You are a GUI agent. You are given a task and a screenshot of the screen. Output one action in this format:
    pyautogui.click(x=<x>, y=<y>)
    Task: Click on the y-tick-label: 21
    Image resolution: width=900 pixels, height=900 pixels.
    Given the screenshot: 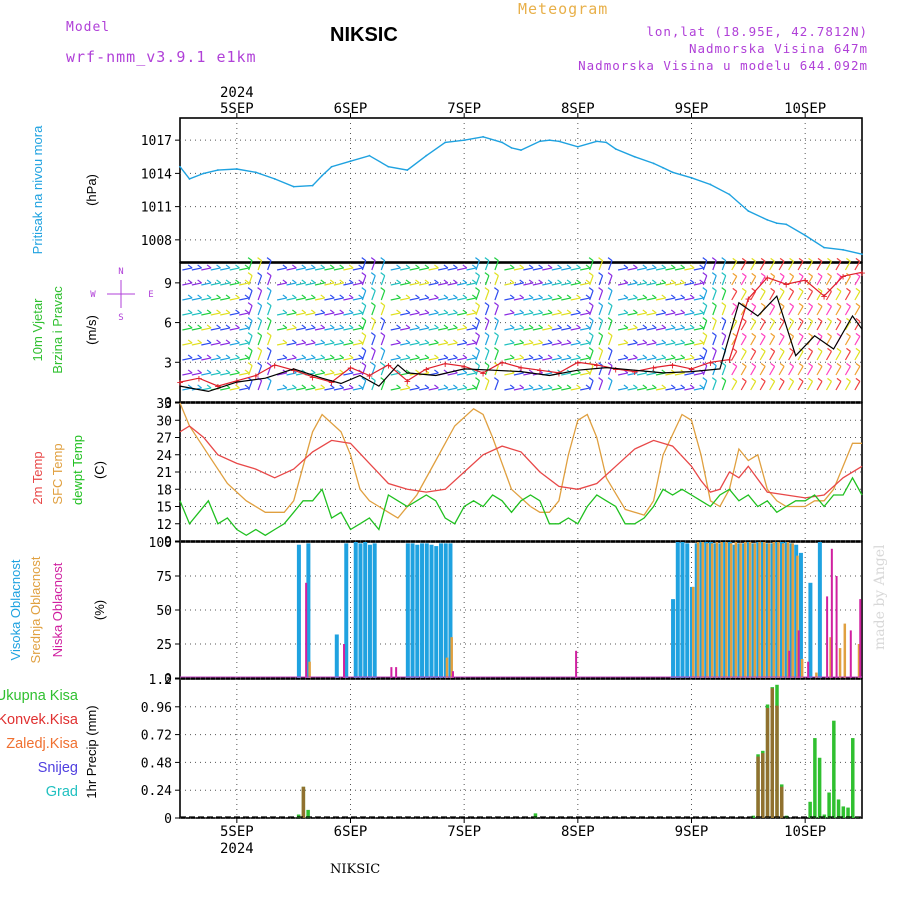 What is the action you would take?
    pyautogui.click(x=164, y=473)
    